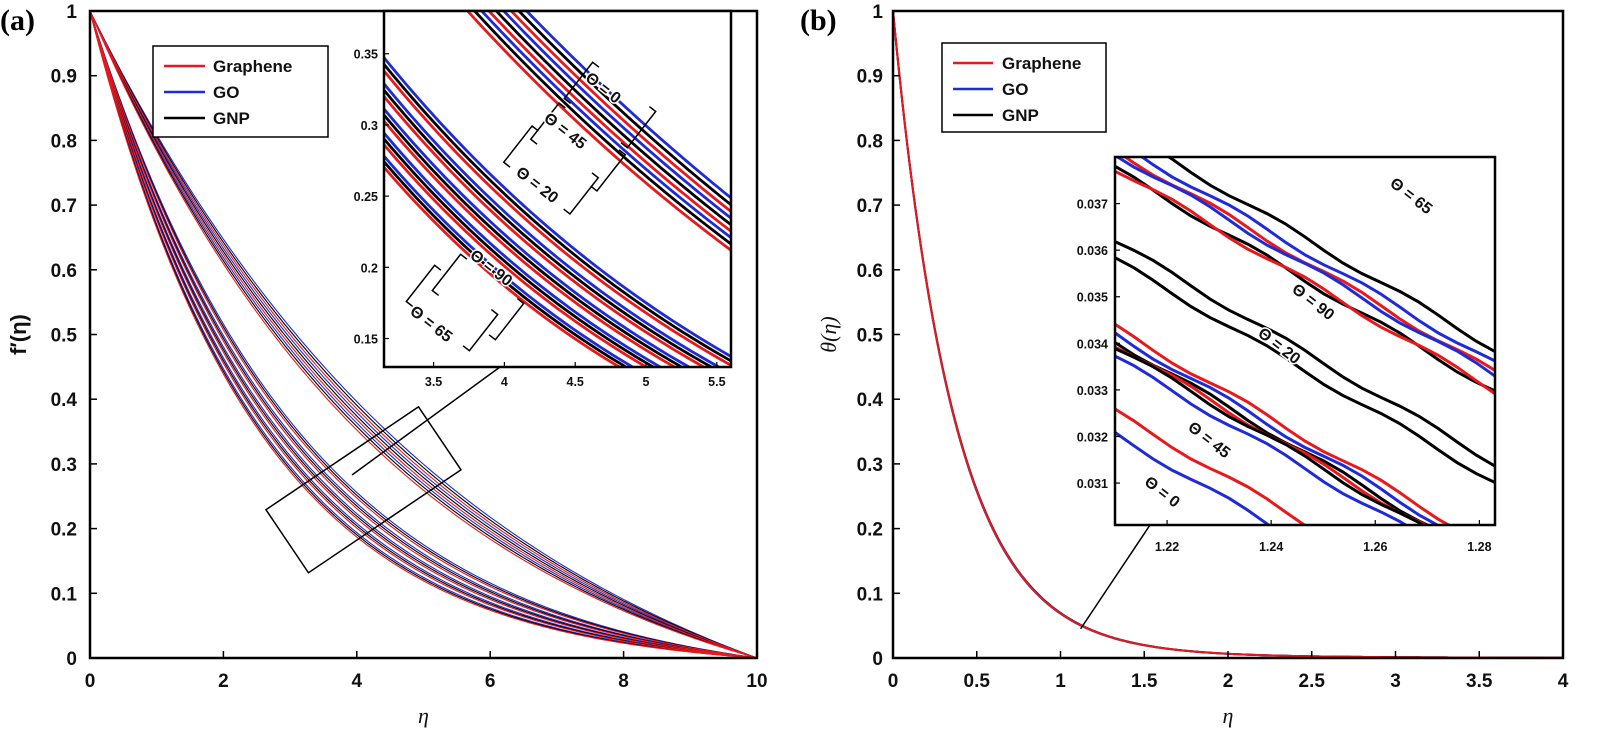  I want to click on b-zoom-connector, so click(1115, 577).